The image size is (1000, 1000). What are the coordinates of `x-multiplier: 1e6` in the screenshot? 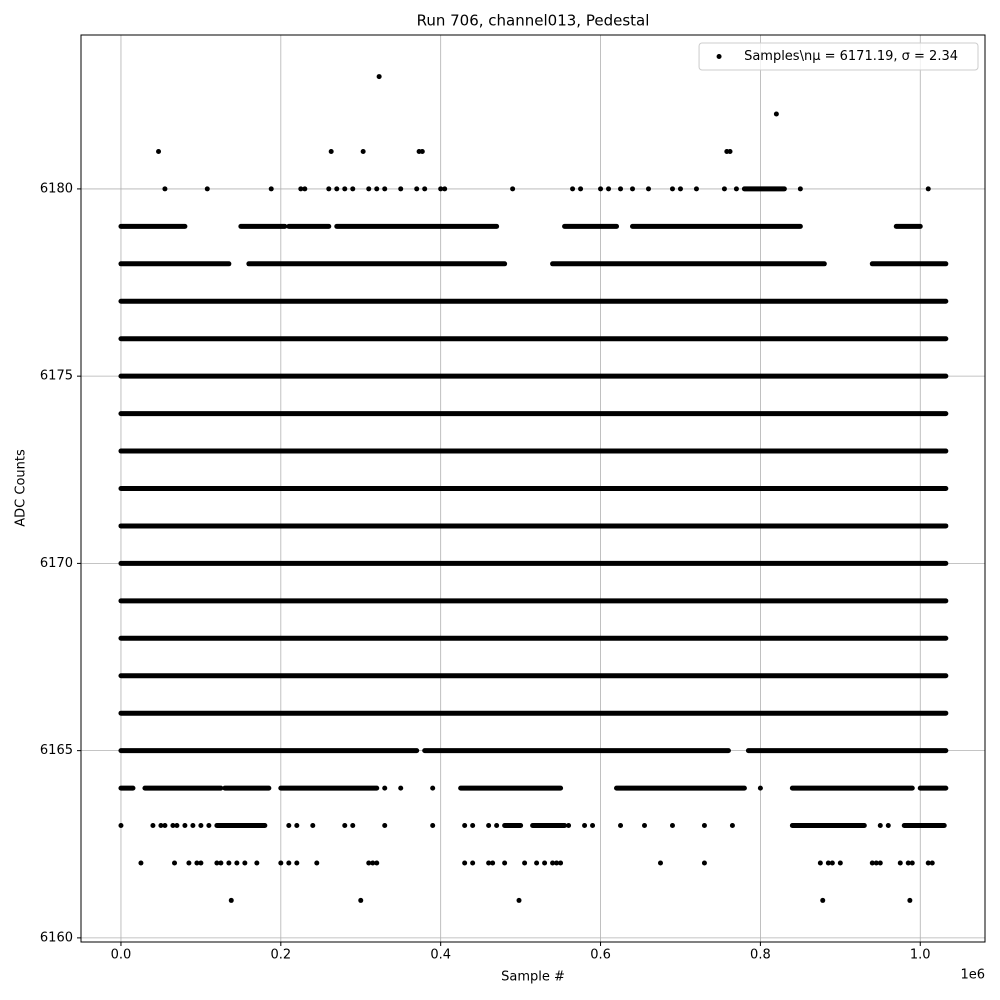 It's located at (972, 975).